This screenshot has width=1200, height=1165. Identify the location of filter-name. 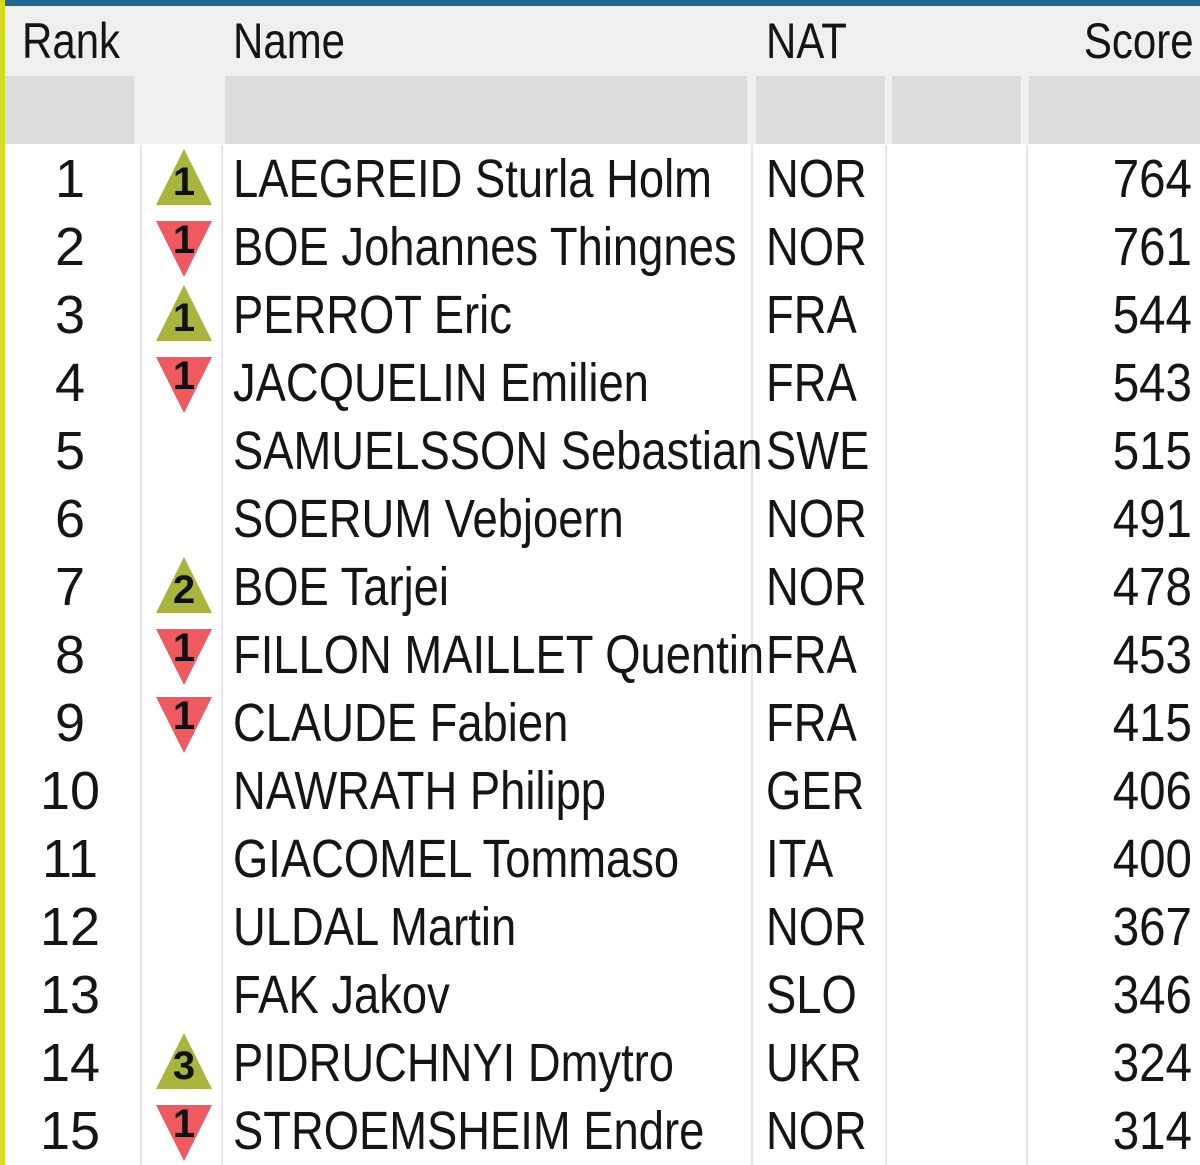
(486, 110).